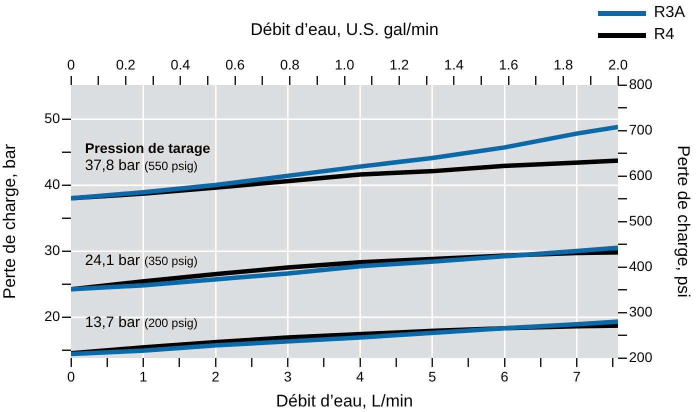 The height and width of the screenshot is (412, 697). What do you see at coordinates (564, 64) in the screenshot?
I see `x2-tick-label: 1.8` at bounding box center [564, 64].